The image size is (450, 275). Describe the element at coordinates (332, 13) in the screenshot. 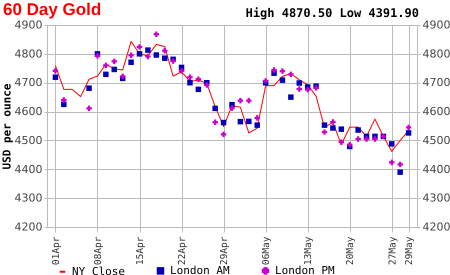

I see `text: High 4870.50 Low 4391.90` at that location.